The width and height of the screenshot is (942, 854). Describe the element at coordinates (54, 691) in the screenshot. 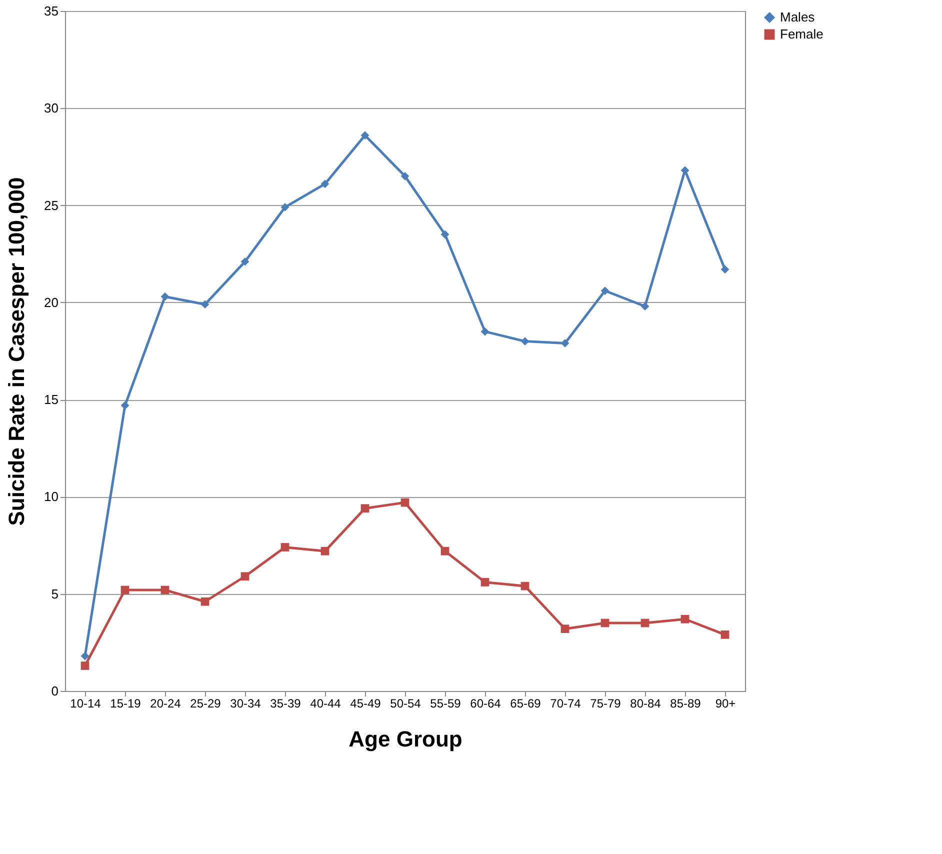

I see `y-tick-label: 0` at that location.